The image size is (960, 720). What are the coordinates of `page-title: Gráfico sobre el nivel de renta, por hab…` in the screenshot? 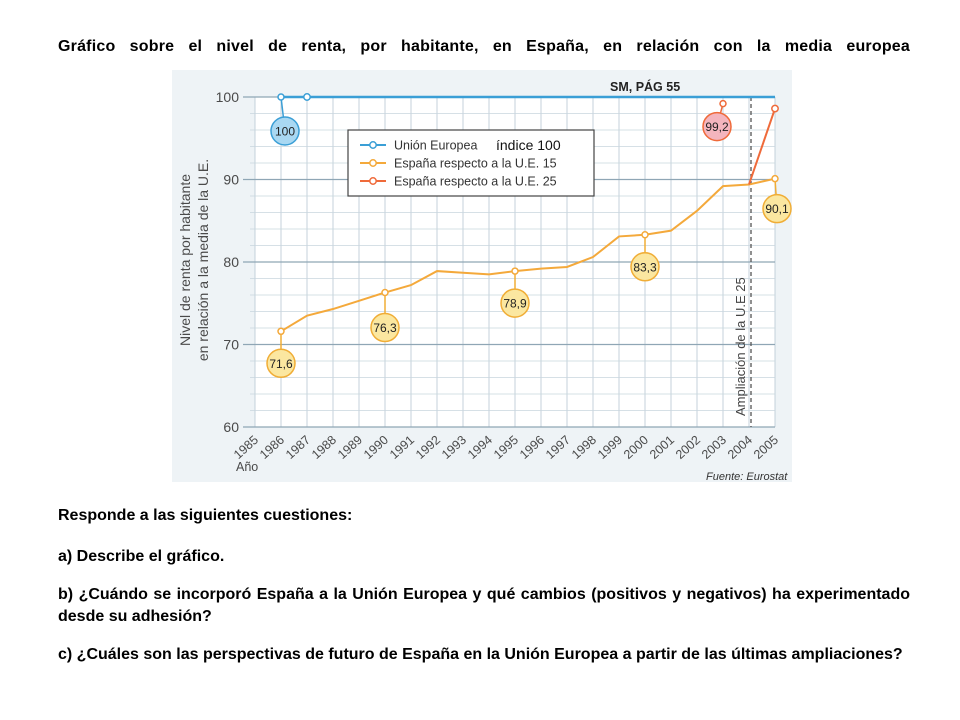 It's located at (484, 46).